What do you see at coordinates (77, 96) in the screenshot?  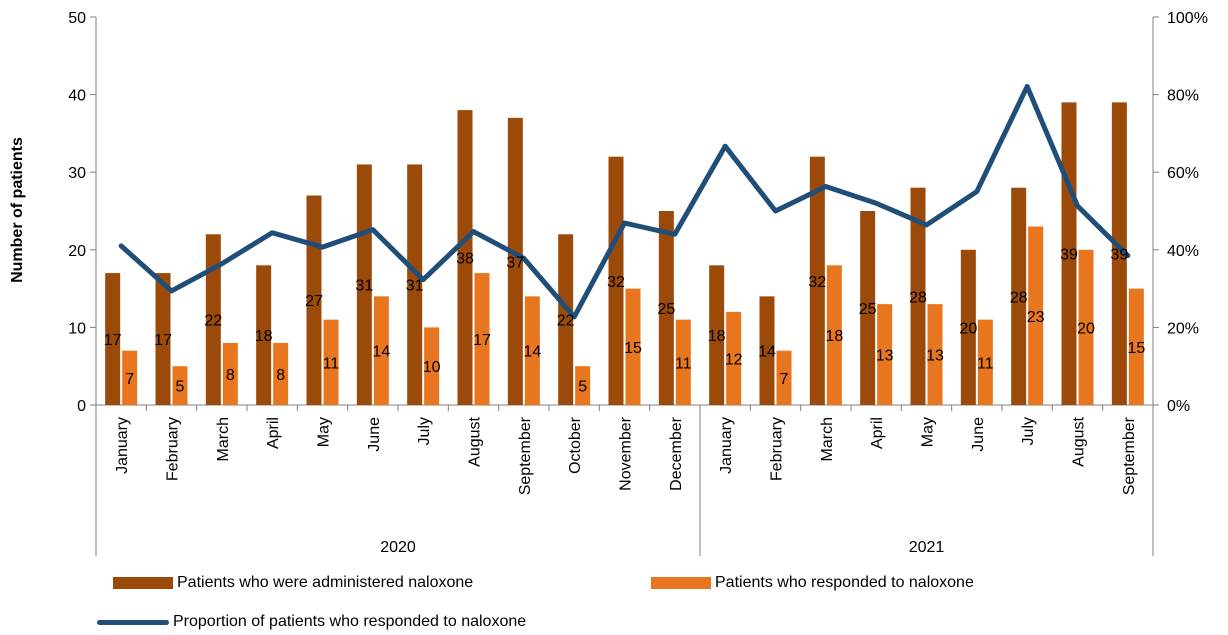 I see `left-axis-tick-label: 40` at bounding box center [77, 96].